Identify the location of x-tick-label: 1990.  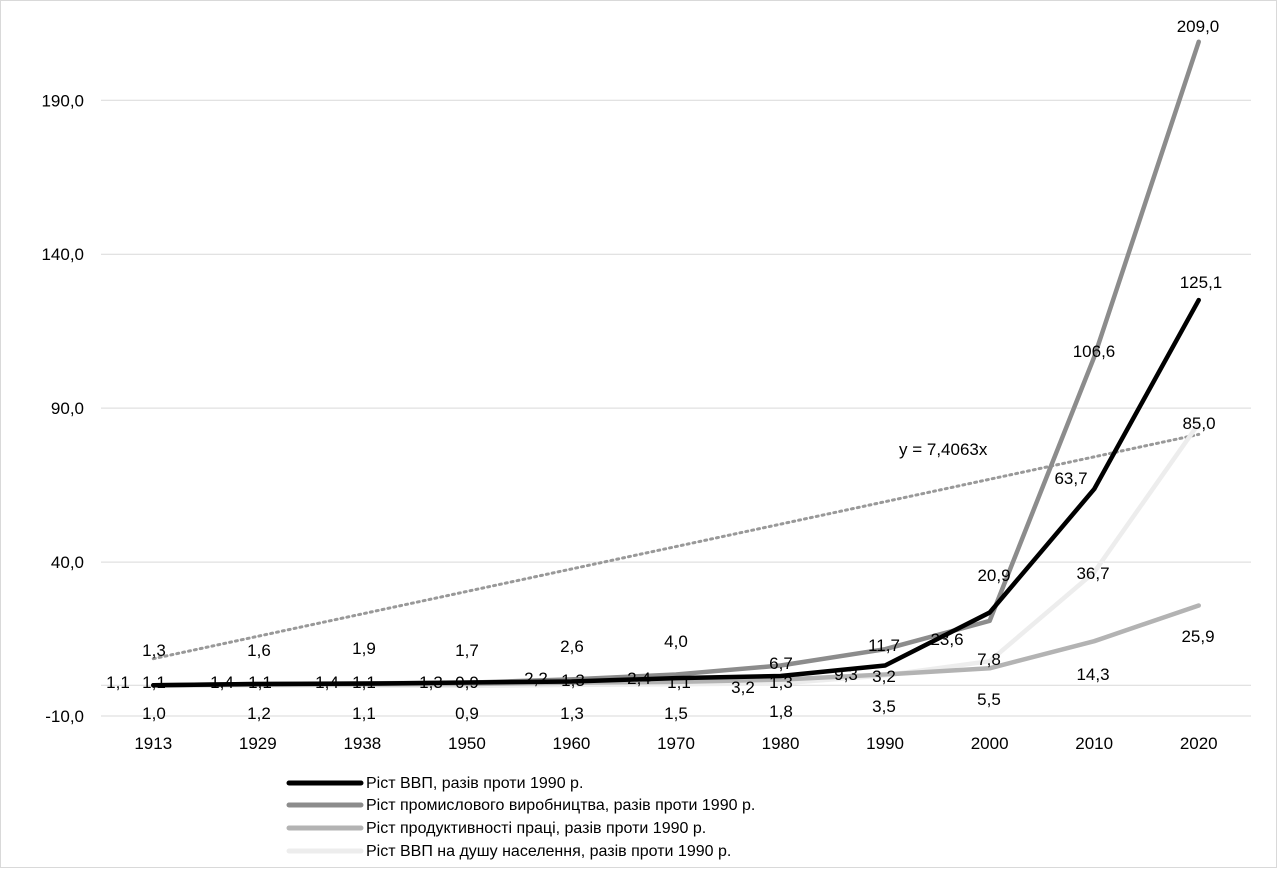
(885, 743).